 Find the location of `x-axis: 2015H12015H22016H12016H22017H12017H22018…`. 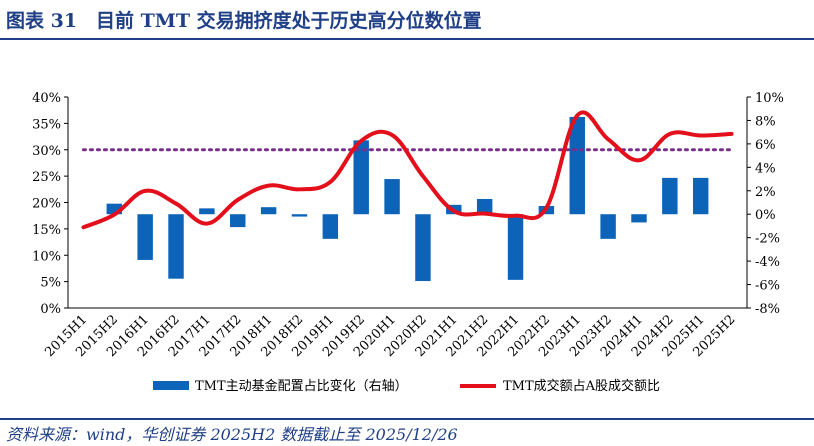

x-axis: 2015H12015H22016H12016H22017H12017H22018… is located at coordinates (394, 333).